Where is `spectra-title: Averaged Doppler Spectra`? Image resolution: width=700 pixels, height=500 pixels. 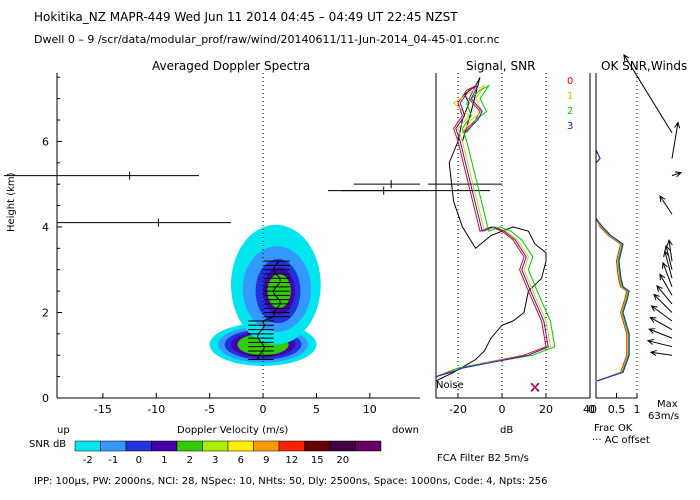 spectra-title: Averaged Doppler Spectra is located at coordinates (231, 66).